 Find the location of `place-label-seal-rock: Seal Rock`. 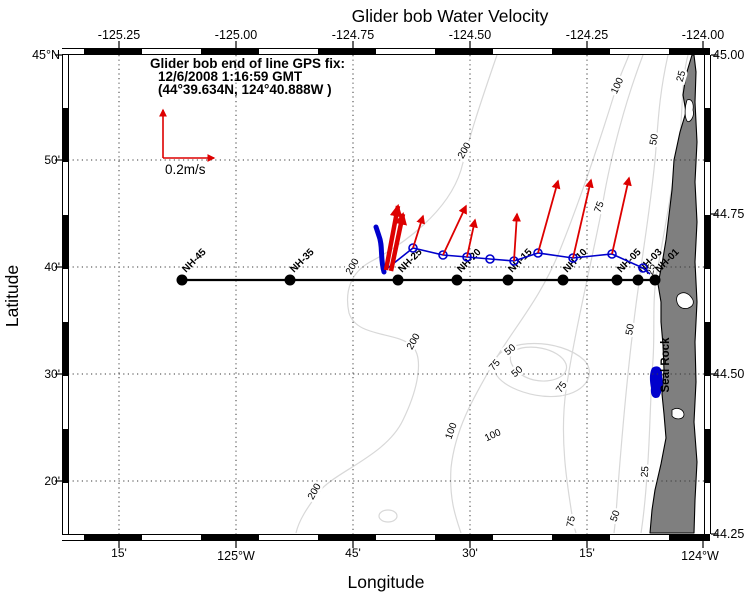

place-label-seal-rock: Seal Rock is located at coordinates (666, 365).